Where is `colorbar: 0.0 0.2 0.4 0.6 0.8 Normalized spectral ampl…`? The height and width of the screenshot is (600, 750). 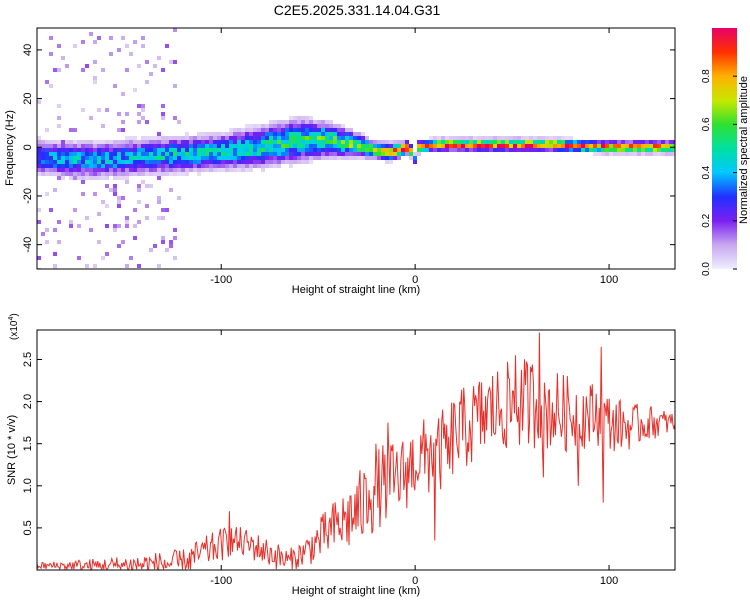
colorbar: 0.0 0.2 0.4 0.6 0.8 Normalized spectral ampl… is located at coordinates (725, 152).